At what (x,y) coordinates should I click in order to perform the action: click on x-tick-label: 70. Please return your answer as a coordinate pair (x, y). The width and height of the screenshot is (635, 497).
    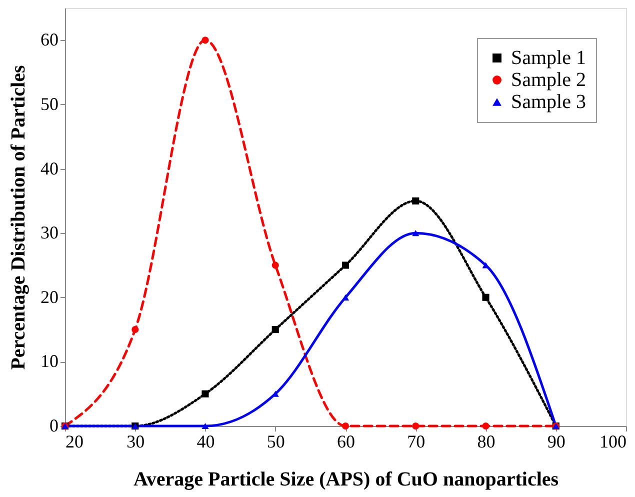
    Looking at the image, I should click on (416, 442).